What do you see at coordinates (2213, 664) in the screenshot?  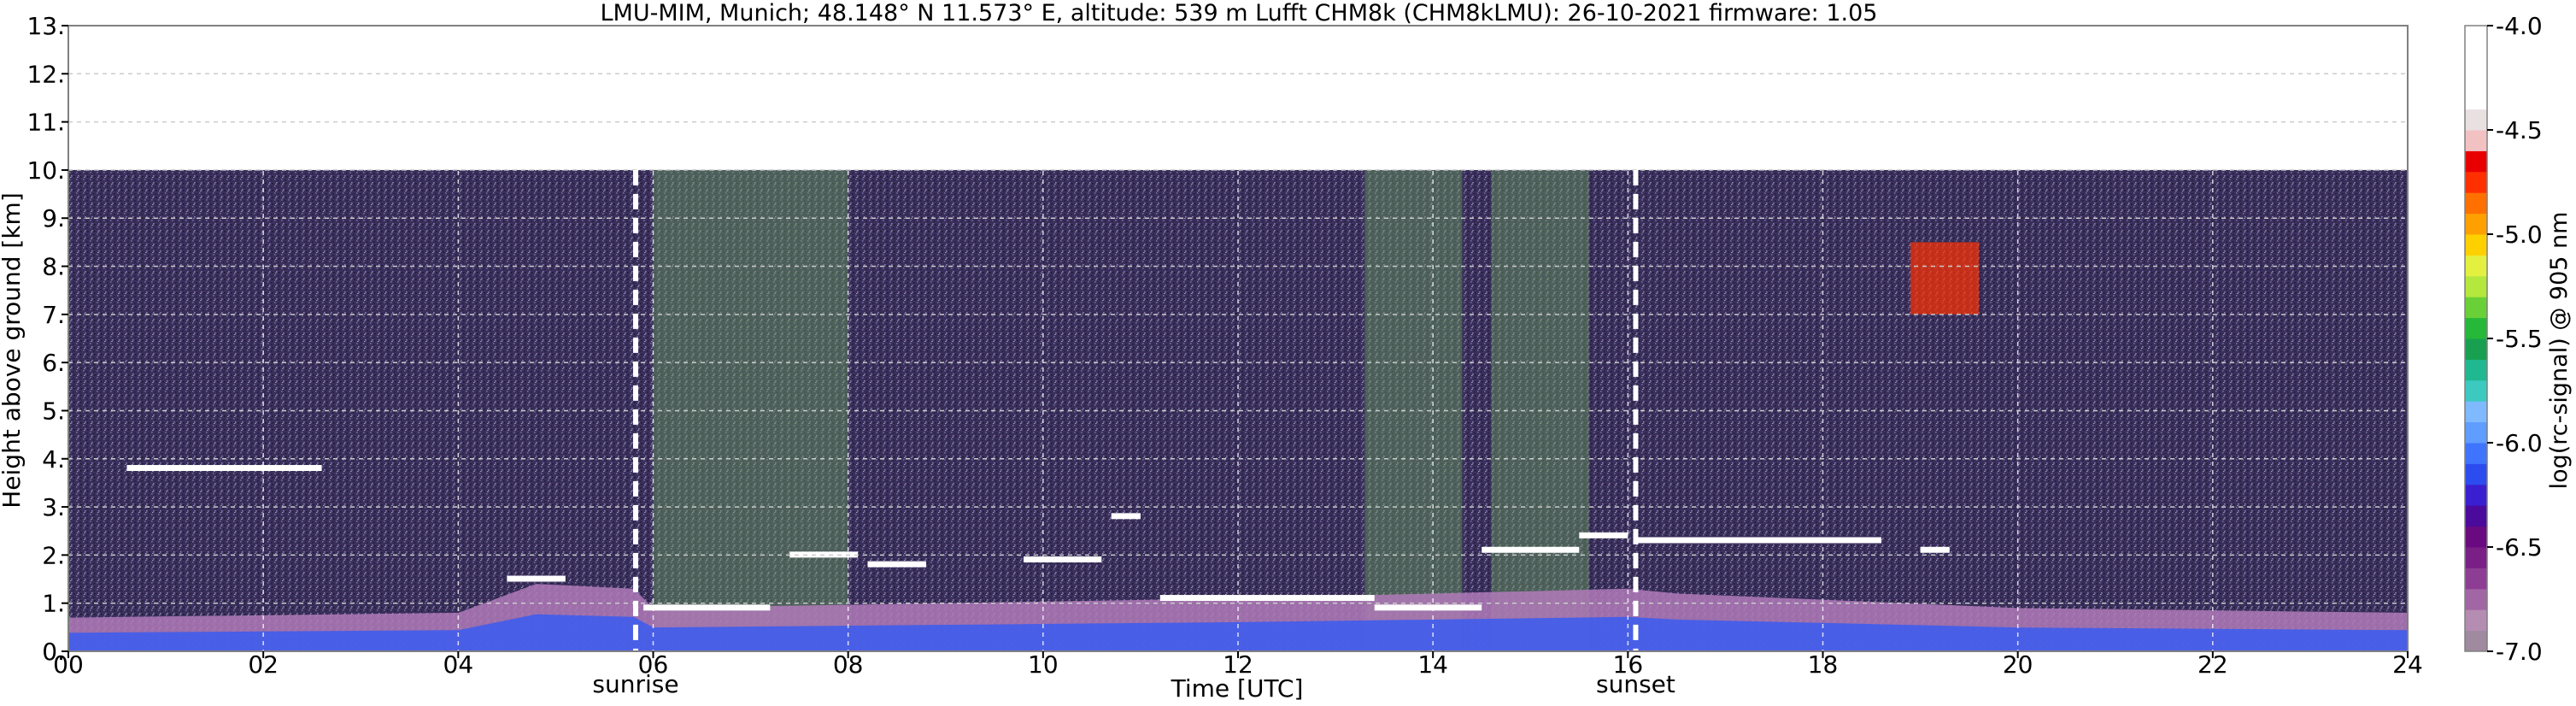 I see `x-tick-label: 22` at bounding box center [2213, 664].